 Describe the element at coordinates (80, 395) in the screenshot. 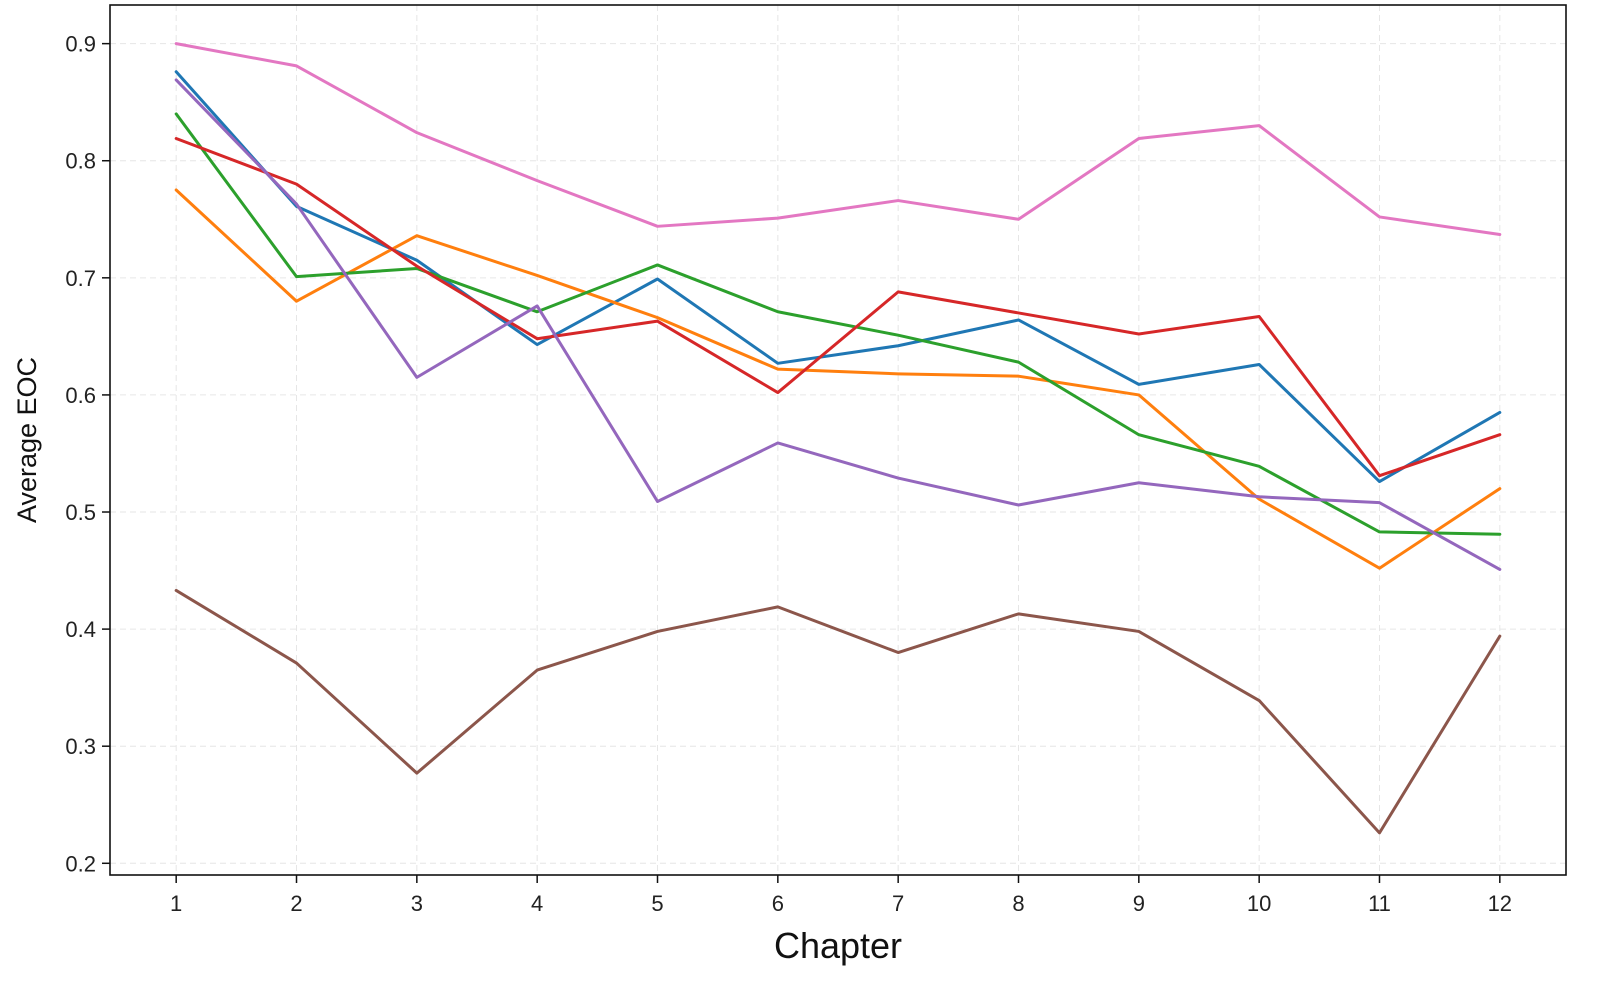

I see `y-tick-label: 0.6` at that location.